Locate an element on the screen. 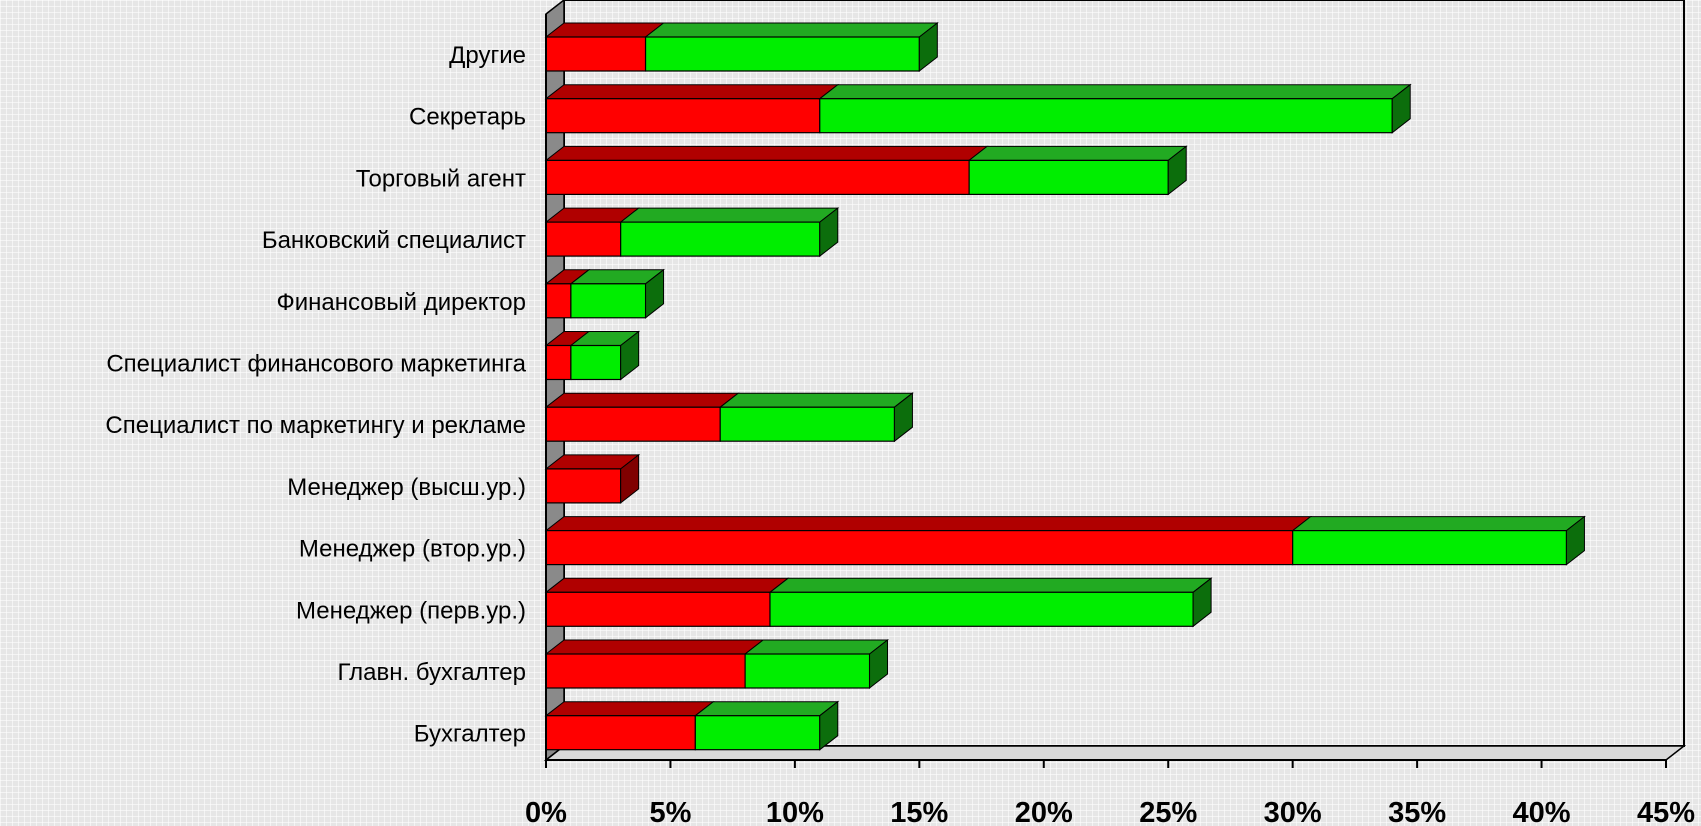 This screenshot has height=826, width=1701. category-label: Менеджер (высш.ур.) is located at coordinates (406, 487).